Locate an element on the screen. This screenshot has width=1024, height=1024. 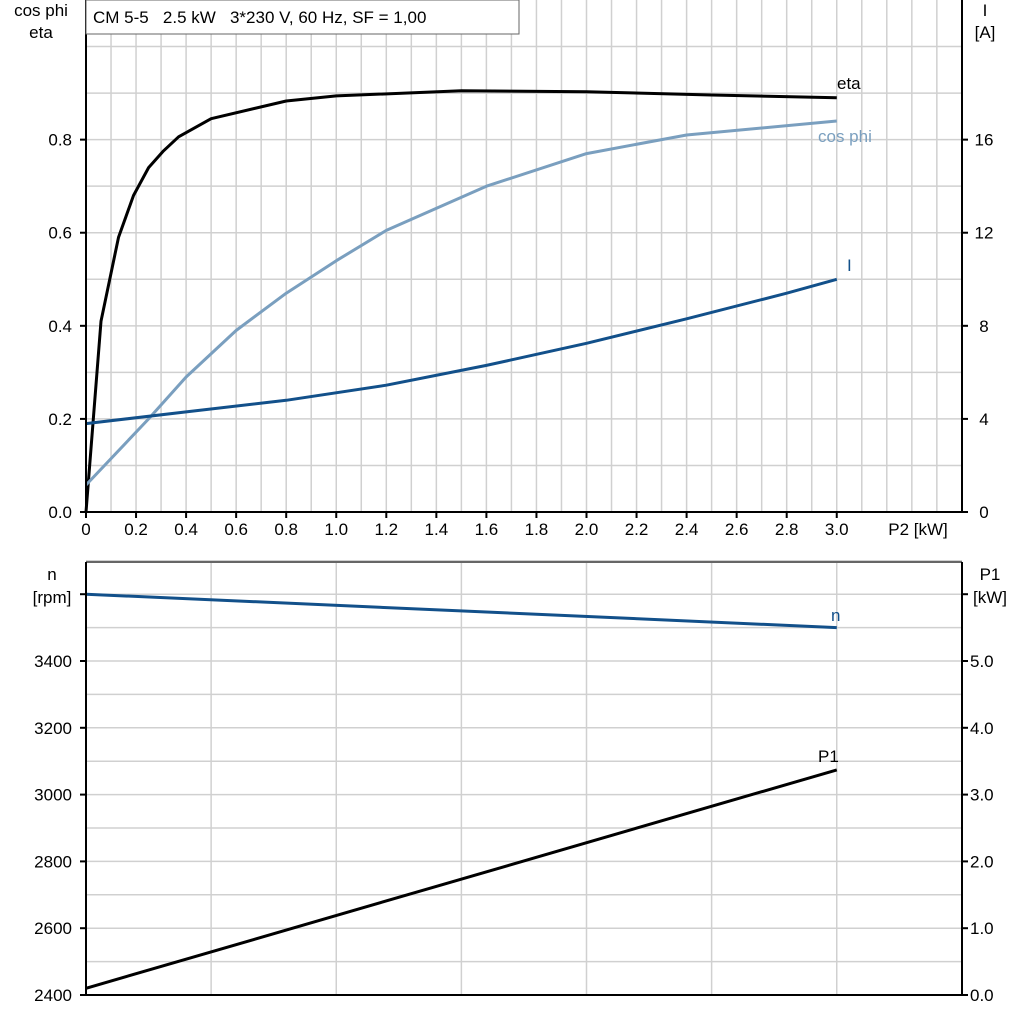
bottom-left-ylabel-1: n is located at coordinates (51, 574).